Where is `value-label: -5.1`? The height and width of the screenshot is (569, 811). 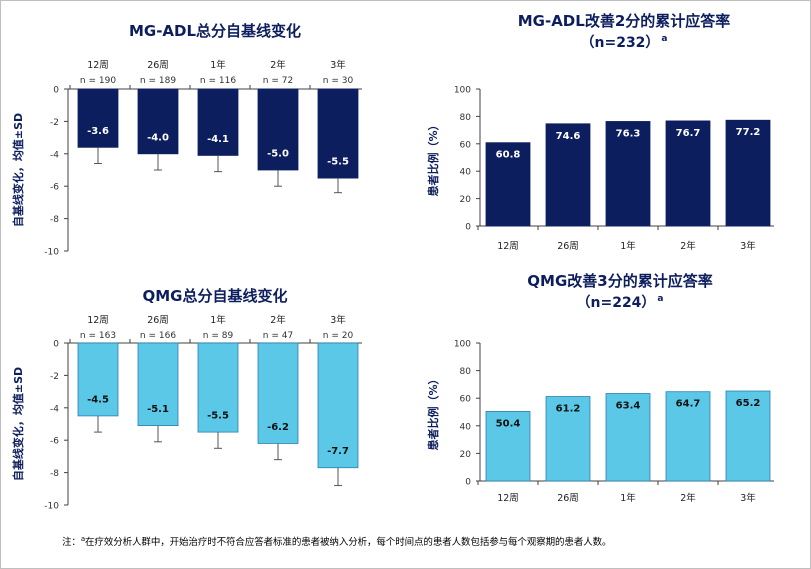
value-label: -5.1 is located at coordinates (158, 409).